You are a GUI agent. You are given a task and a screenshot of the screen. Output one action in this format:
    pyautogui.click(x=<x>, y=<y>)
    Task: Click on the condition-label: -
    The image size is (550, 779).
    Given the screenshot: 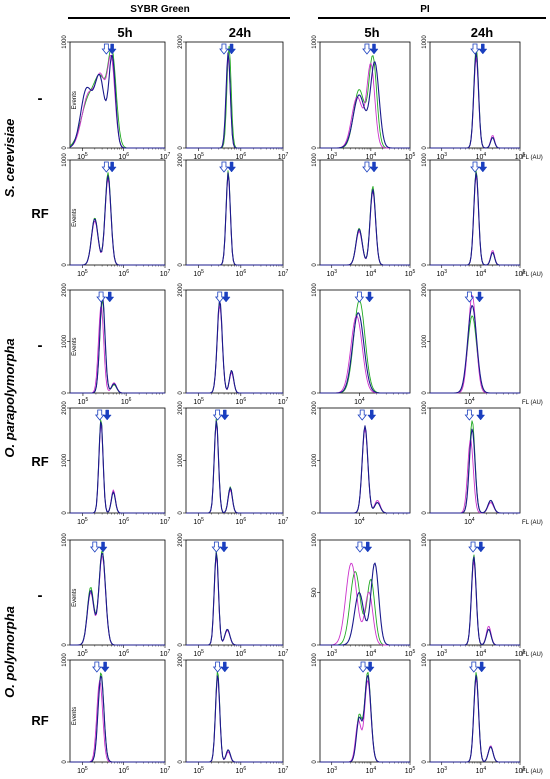 What is the action you would take?
    pyautogui.click(x=40, y=595)
    